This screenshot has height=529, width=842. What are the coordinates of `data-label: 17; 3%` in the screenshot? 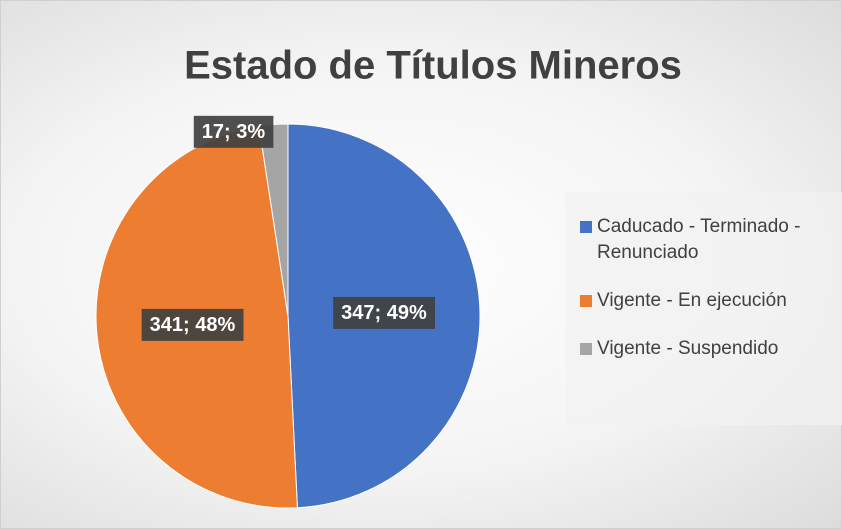 It's located at (233, 131).